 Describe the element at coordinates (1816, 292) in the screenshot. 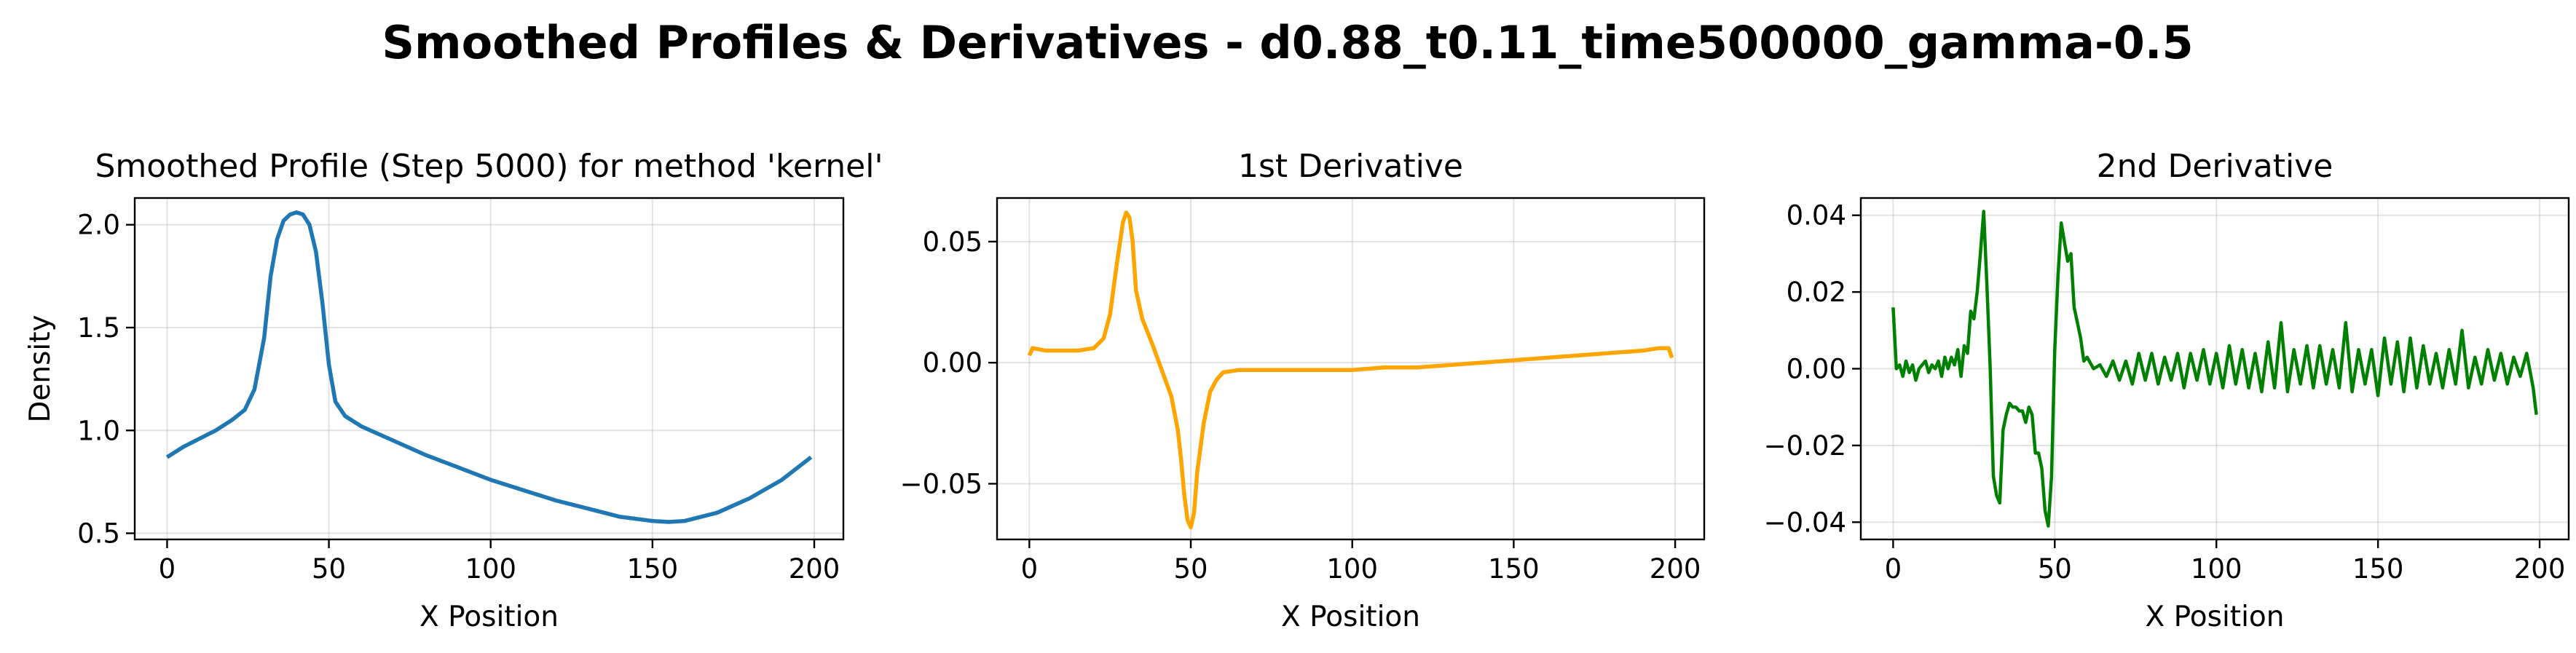

I see `y-tick-label: 0.02` at that location.